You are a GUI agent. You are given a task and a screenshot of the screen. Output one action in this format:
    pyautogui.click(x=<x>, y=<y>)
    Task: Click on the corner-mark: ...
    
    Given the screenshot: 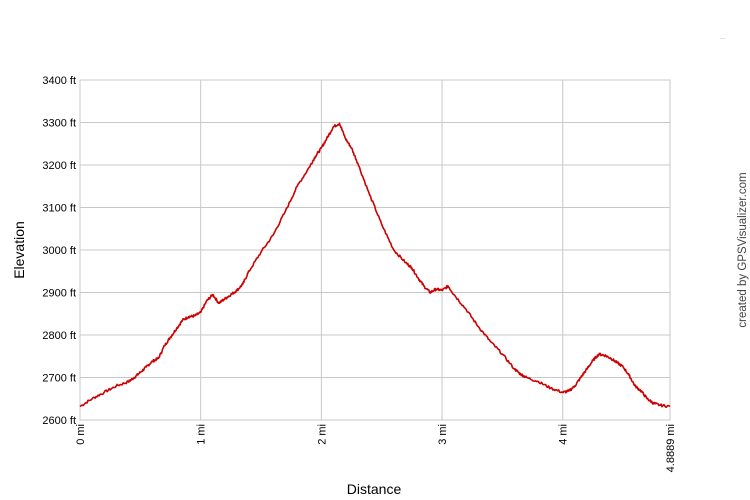 What is the action you would take?
    pyautogui.click(x=723, y=37)
    